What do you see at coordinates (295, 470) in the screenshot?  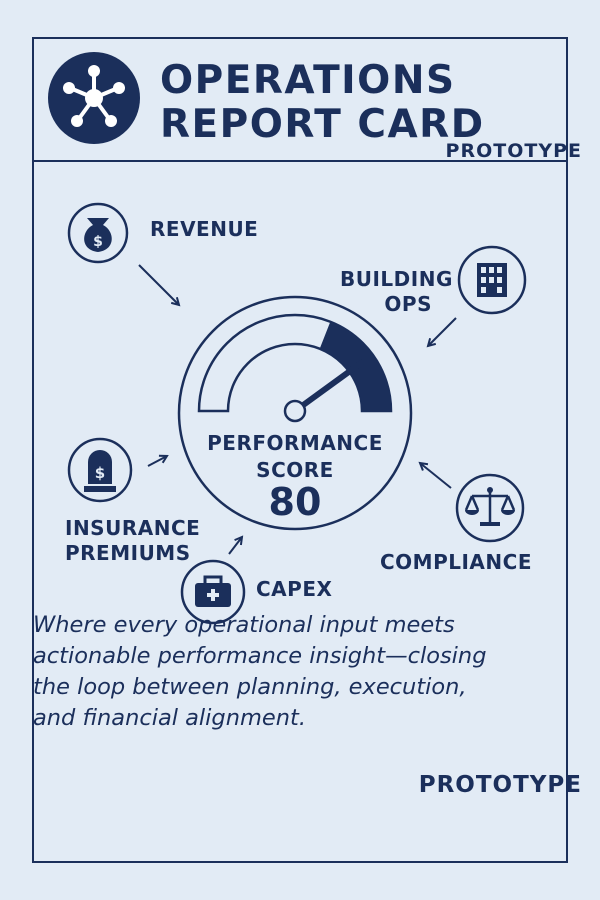 I see `gauge-label-line-2: SCORE` at bounding box center [295, 470].